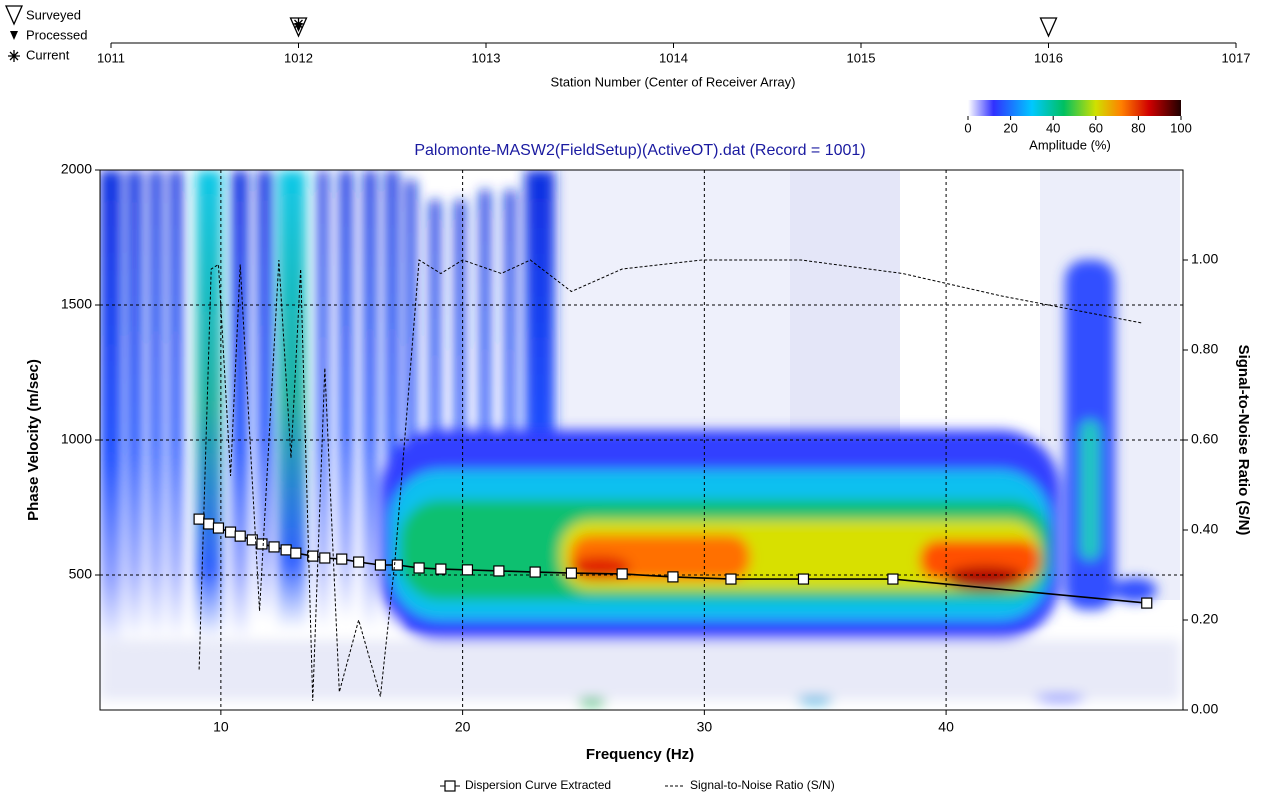  What do you see at coordinates (81, 574) in the screenshot?
I see `y-tick-label: 500` at bounding box center [81, 574].